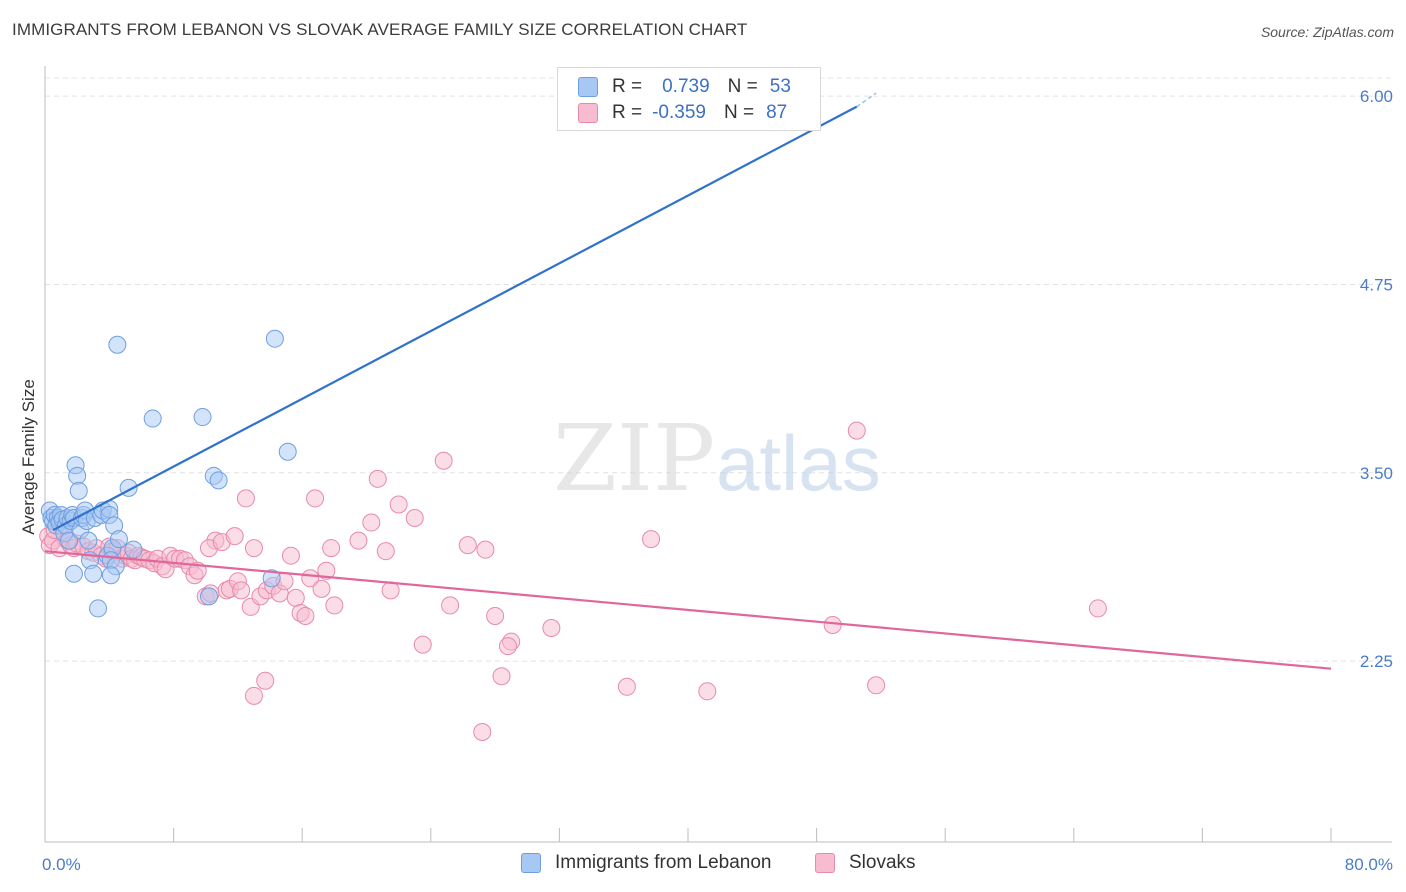  What do you see at coordinates (1327, 32) in the screenshot?
I see `source-credit: Source: ZipAtlas.com` at bounding box center [1327, 32].